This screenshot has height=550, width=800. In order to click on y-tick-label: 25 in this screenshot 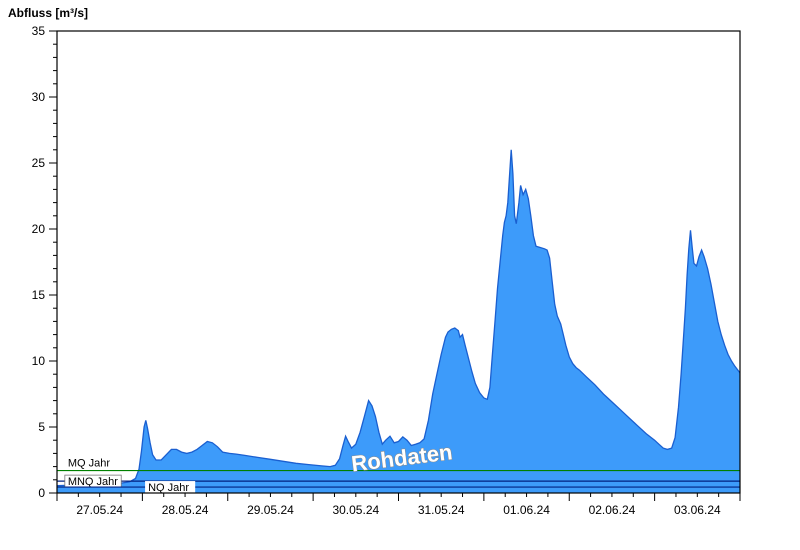, I will do `click(39, 163)`.